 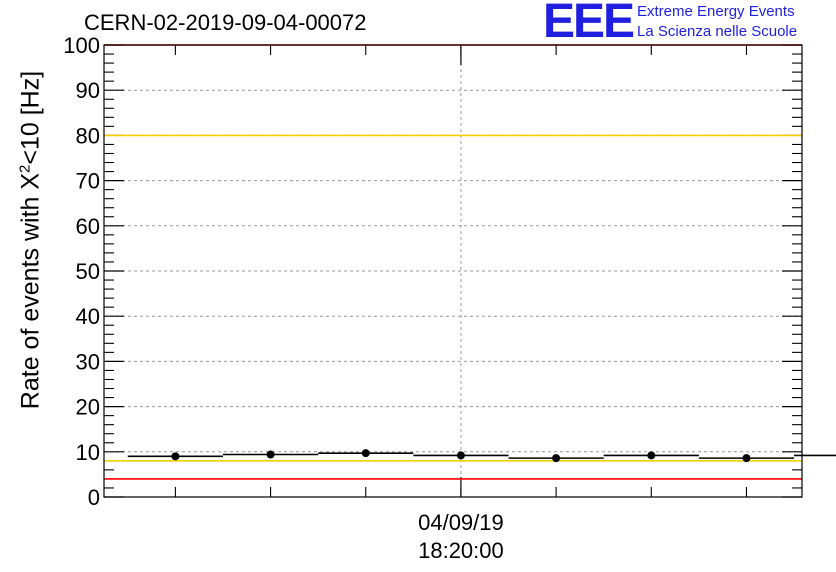 What do you see at coordinates (88, 226) in the screenshot?
I see `y-tick-label: 60` at bounding box center [88, 226].